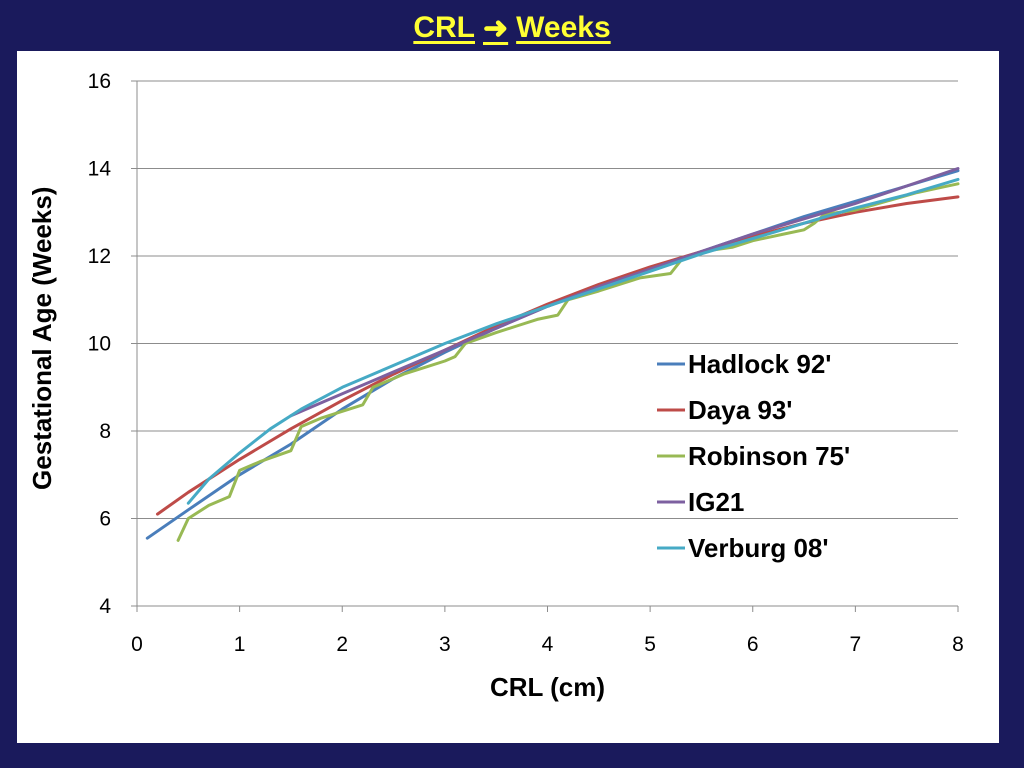 The width and height of the screenshot is (1024, 768). I want to click on y-tick-label-16: 16, so click(99, 81).